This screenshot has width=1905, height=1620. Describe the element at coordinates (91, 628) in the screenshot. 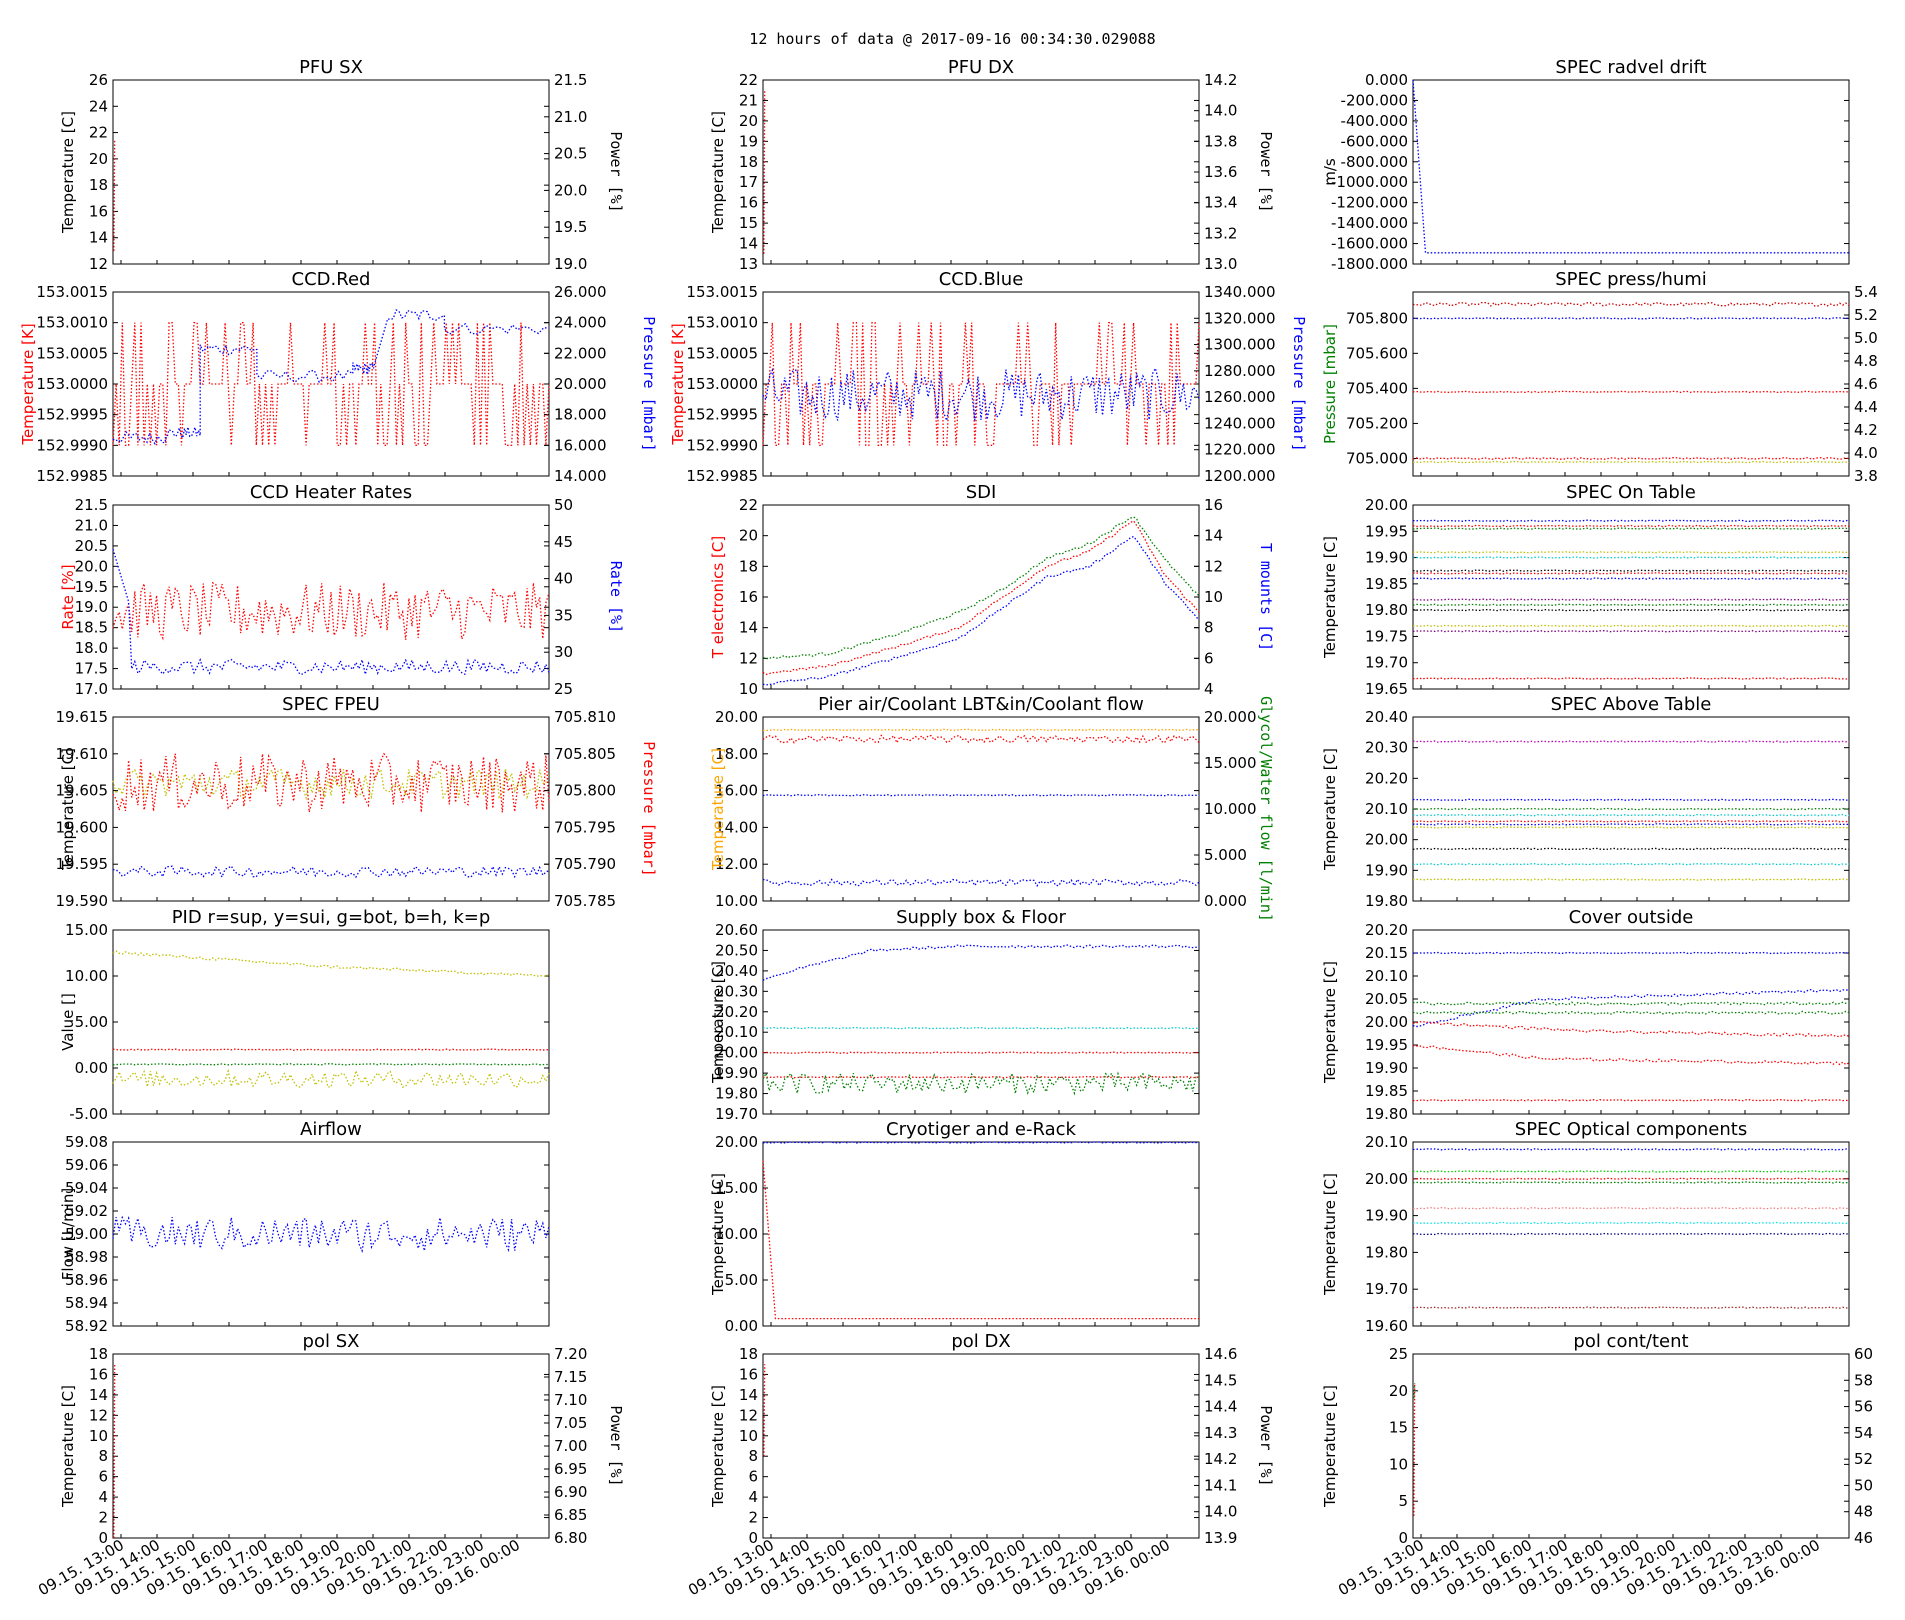

I see `y-tick-label: 18.5` at that location.